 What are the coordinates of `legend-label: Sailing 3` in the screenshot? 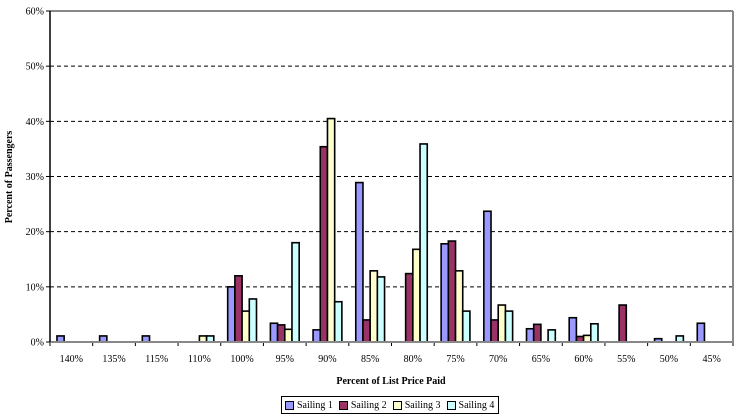 It's located at (422, 405).